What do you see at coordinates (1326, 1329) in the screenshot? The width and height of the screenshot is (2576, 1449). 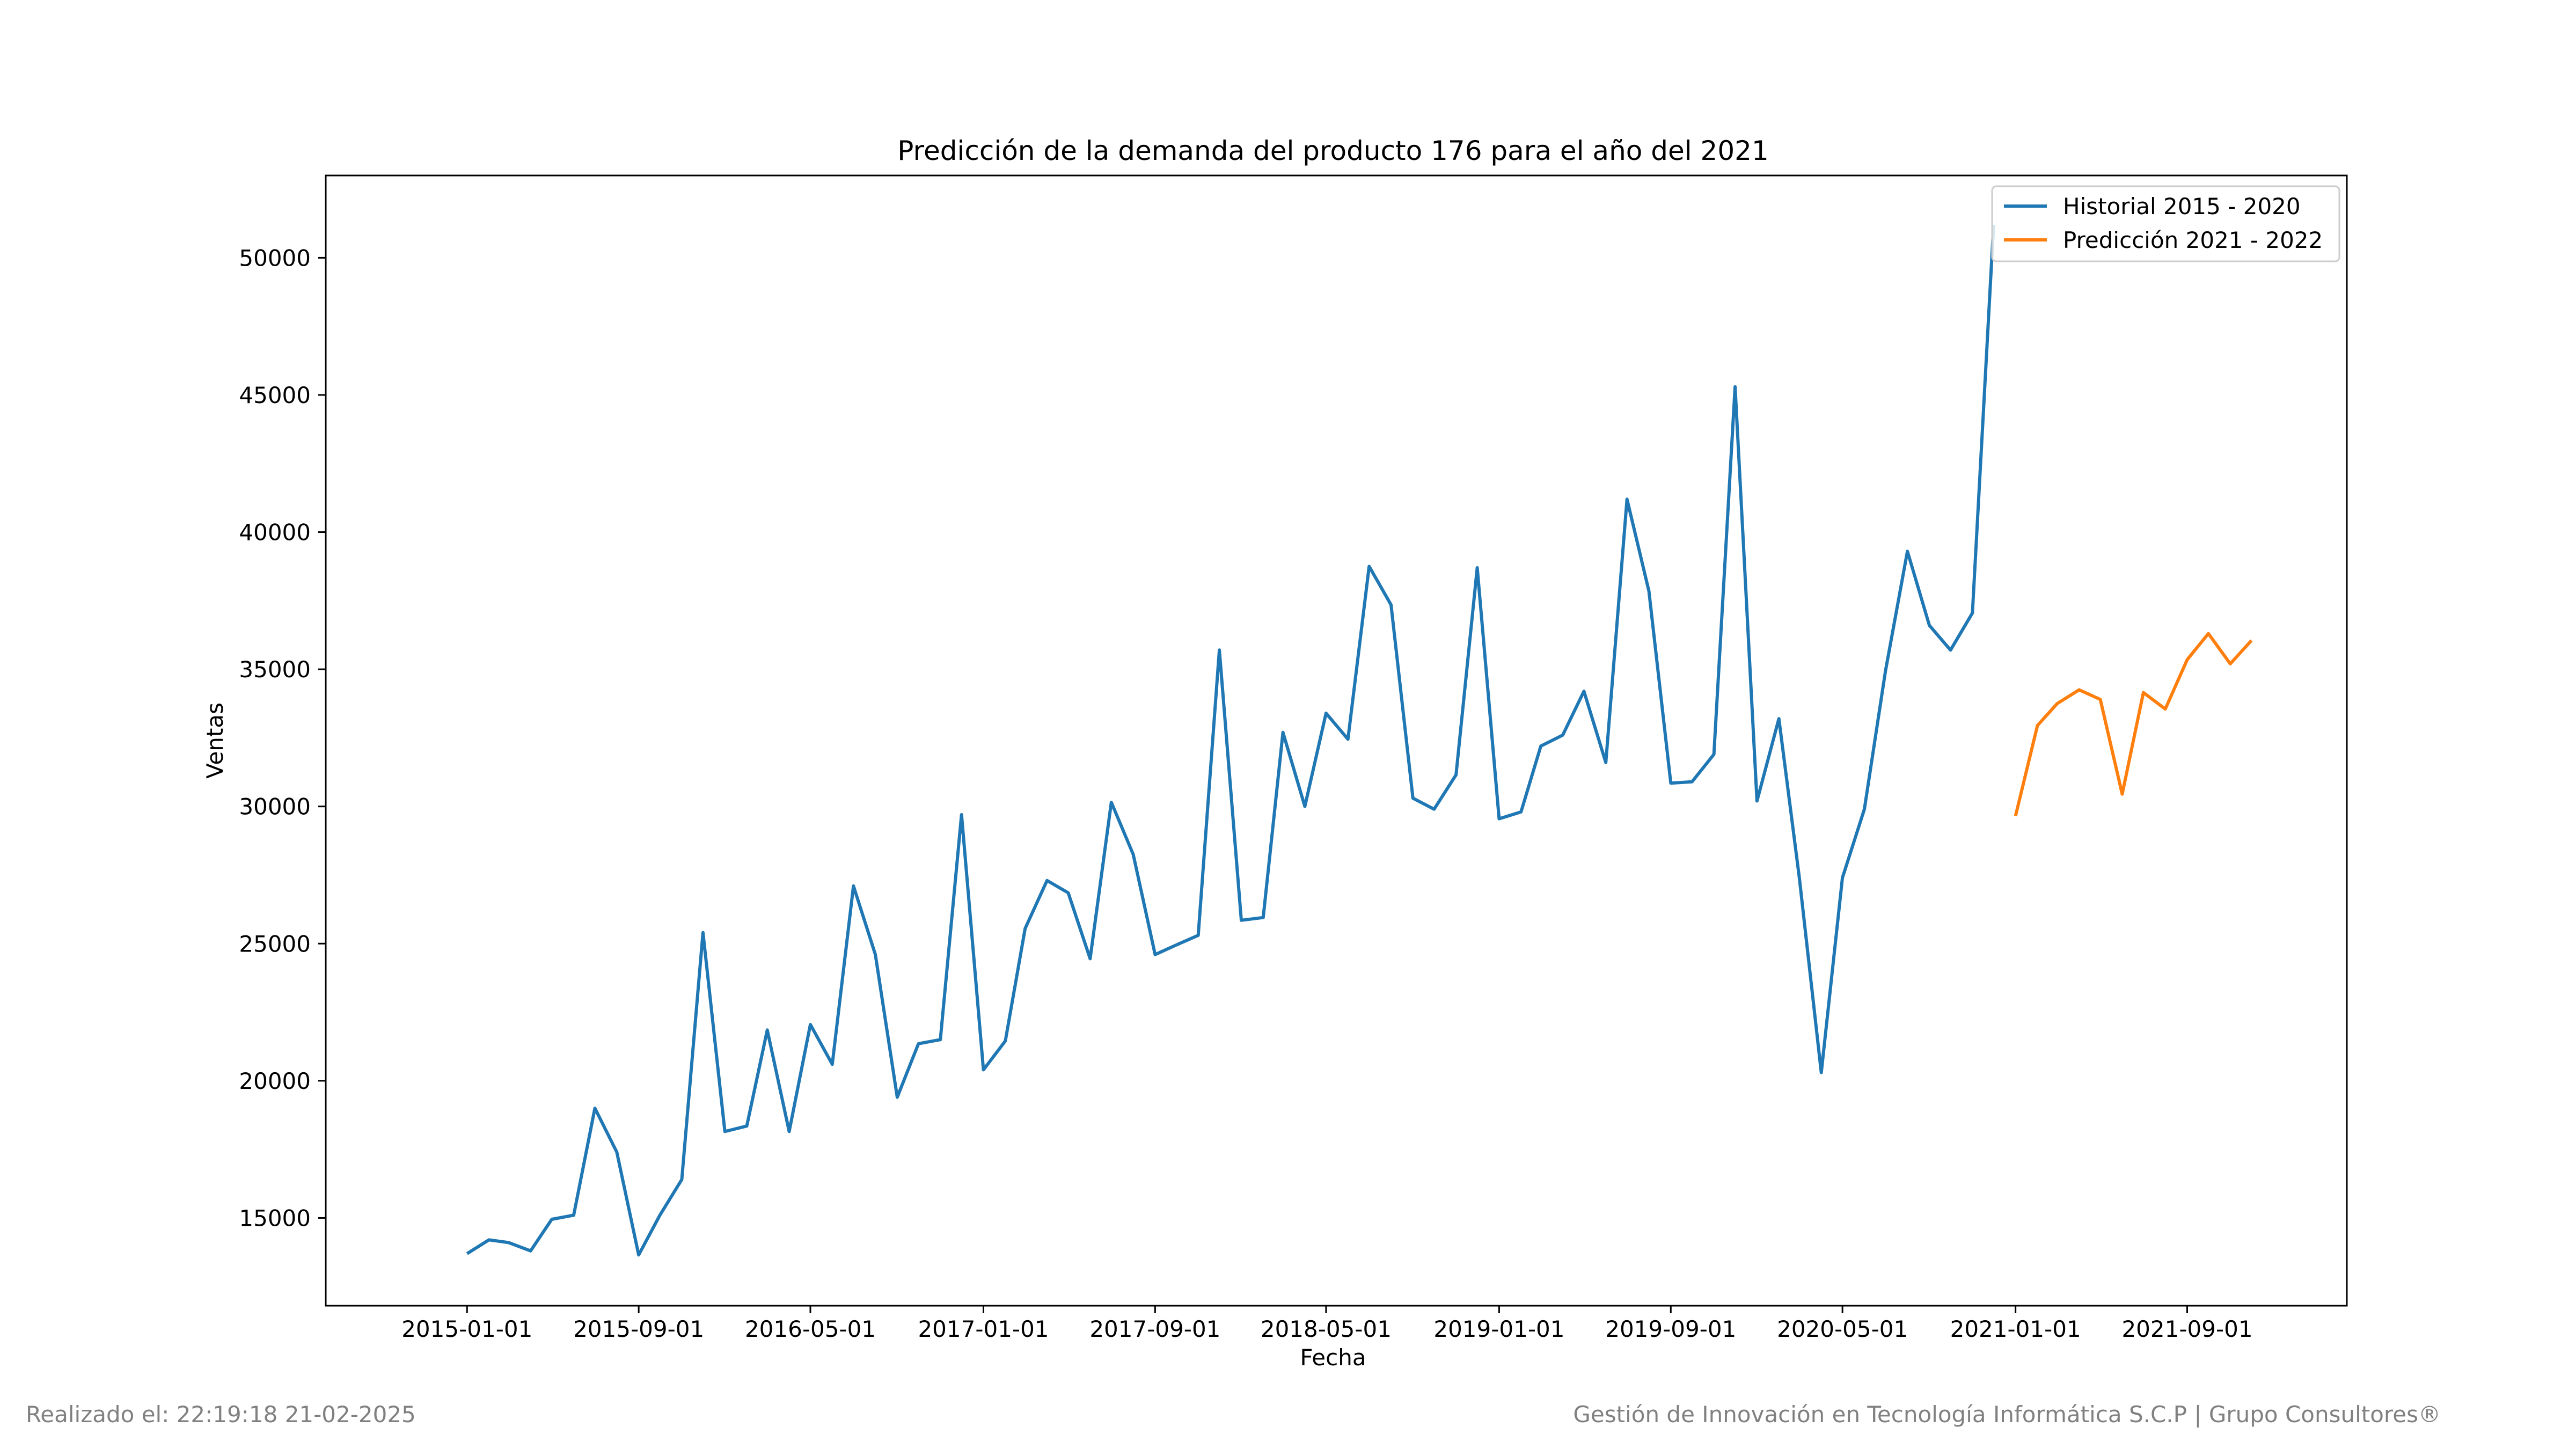 I see `x-tick-label: 2018-05-01` at bounding box center [1326, 1329].